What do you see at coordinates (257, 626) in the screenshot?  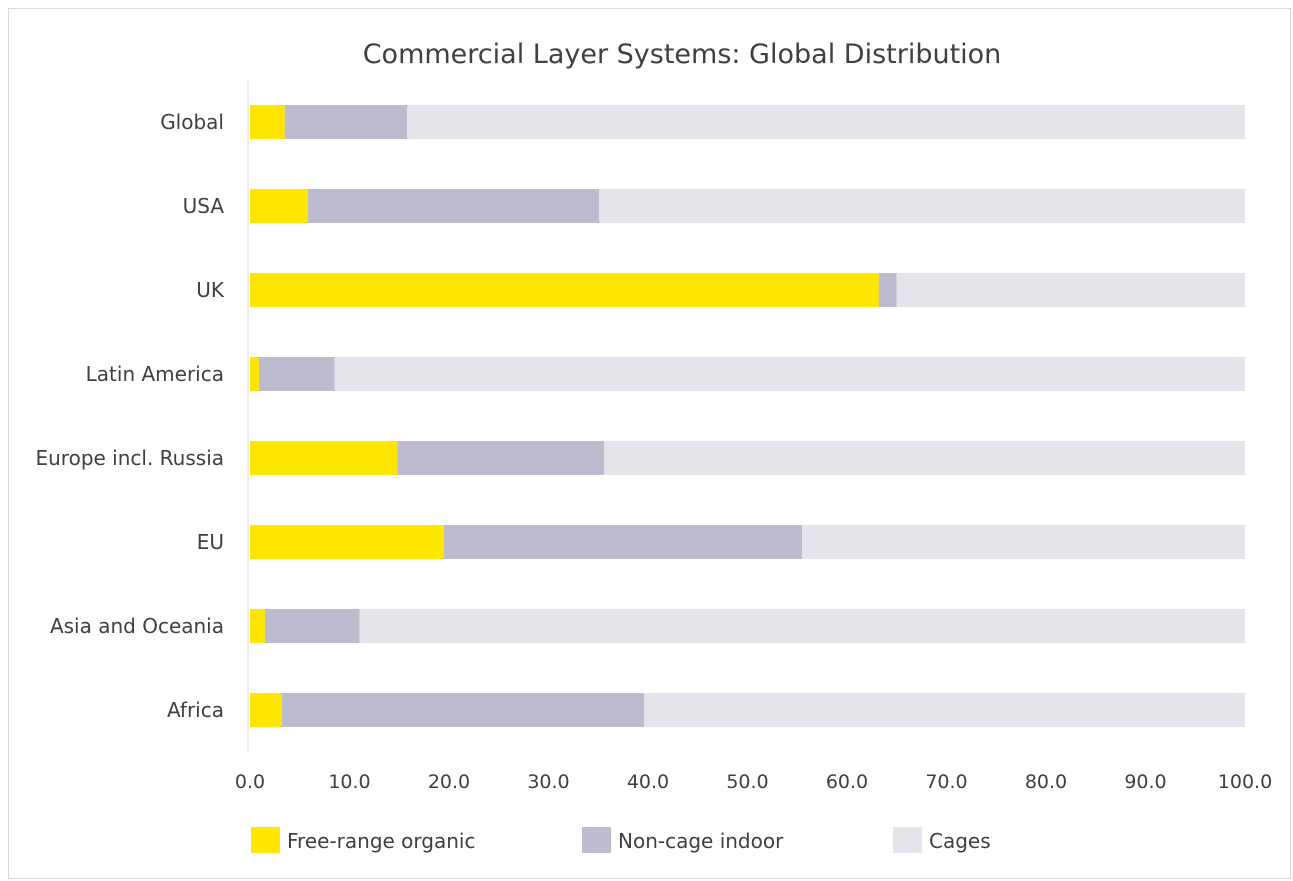 I see `bar-asia-and-oceania-free-range-organic` at bounding box center [257, 626].